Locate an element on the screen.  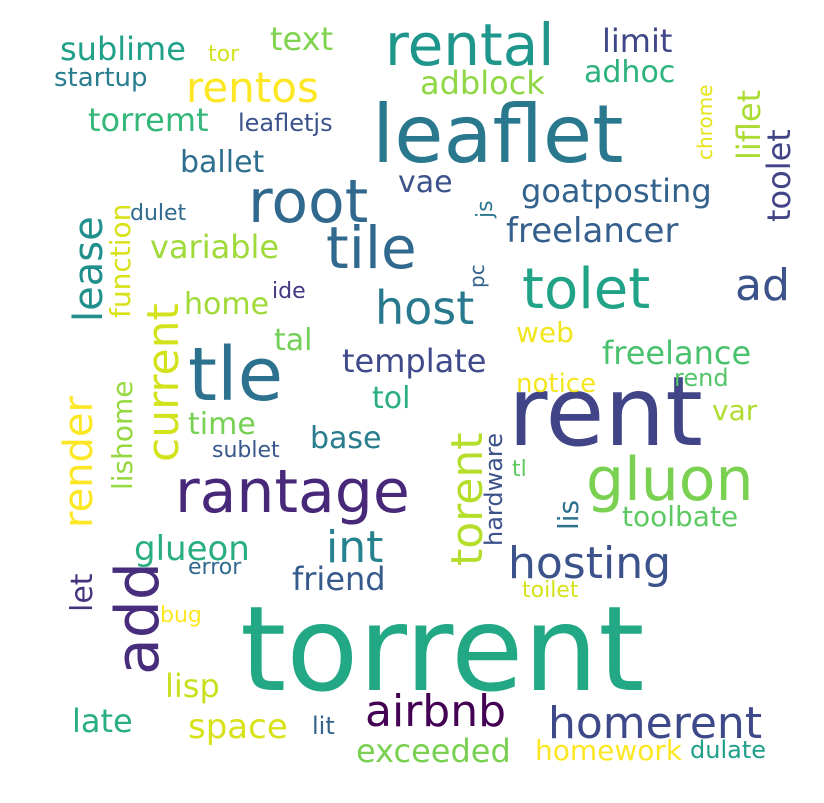
word: airbnb is located at coordinates (435, 711).